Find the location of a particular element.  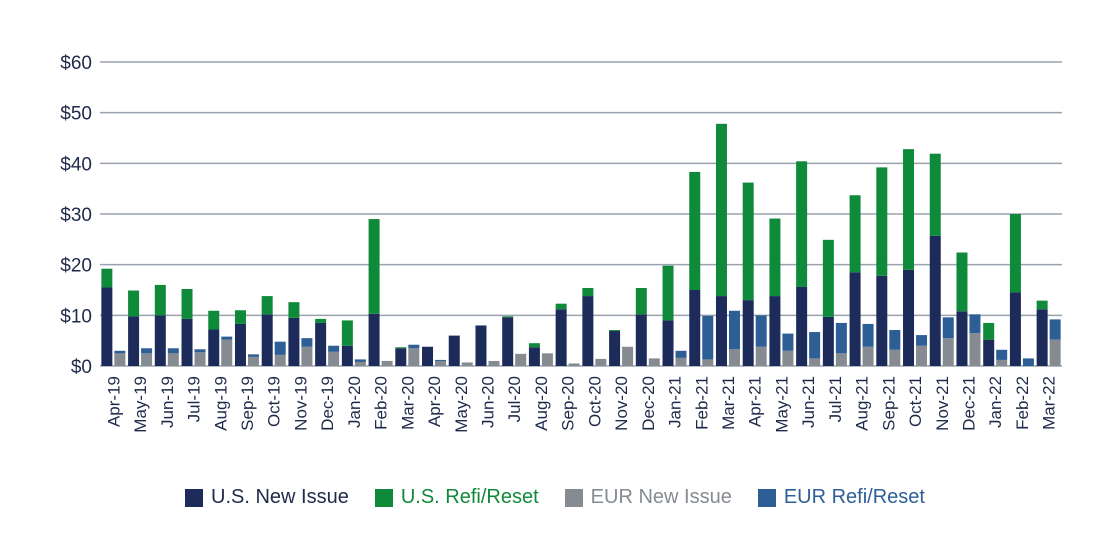

x-tick-label: Mar-21 is located at coordinates (728, 403).